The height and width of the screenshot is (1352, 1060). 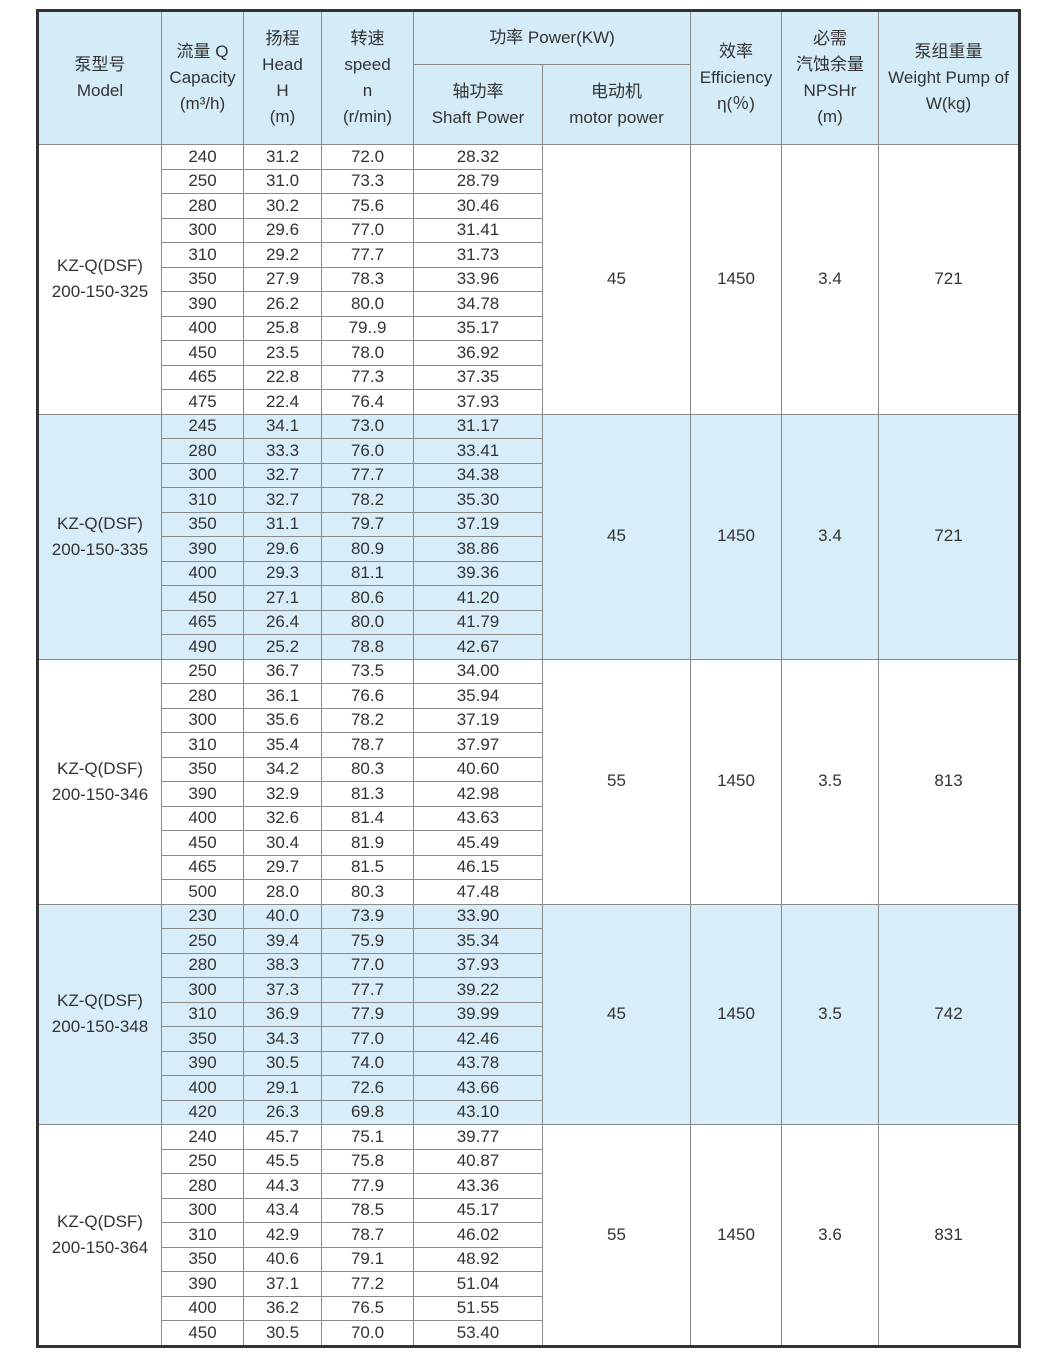 What do you see at coordinates (367, 892) in the screenshot?
I see `speed-cell: 80.3` at bounding box center [367, 892].